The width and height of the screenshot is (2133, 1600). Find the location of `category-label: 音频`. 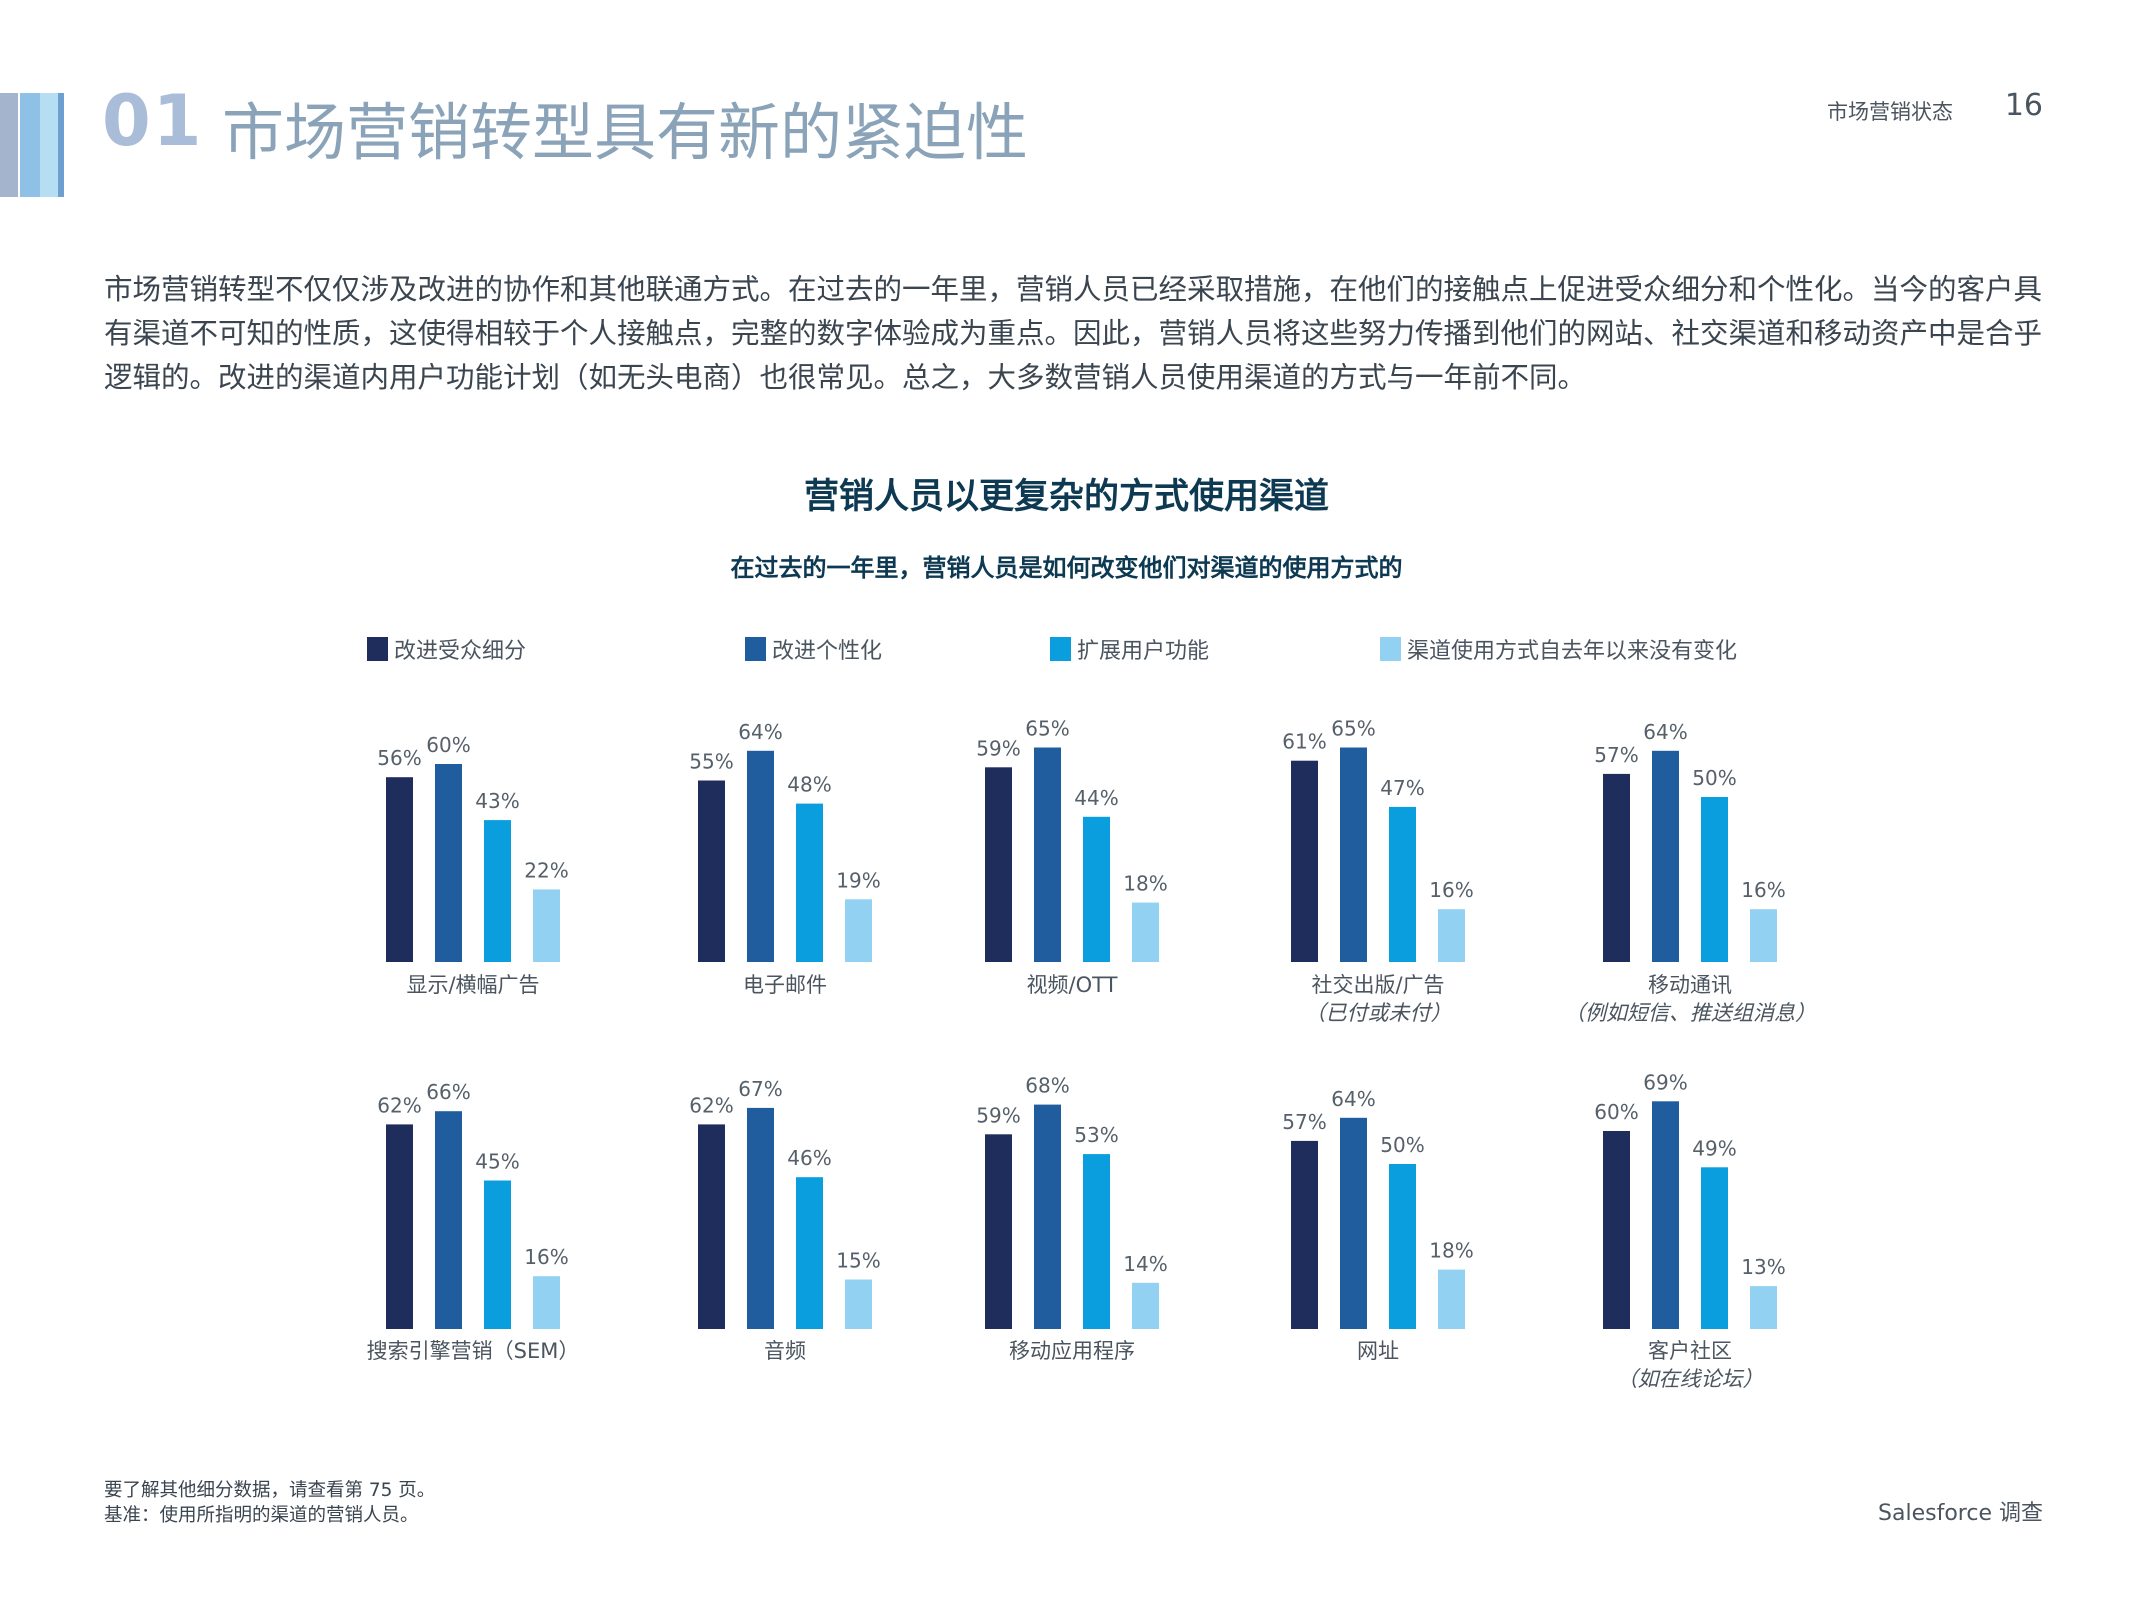

category-label: 音频 is located at coordinates (785, 1351).